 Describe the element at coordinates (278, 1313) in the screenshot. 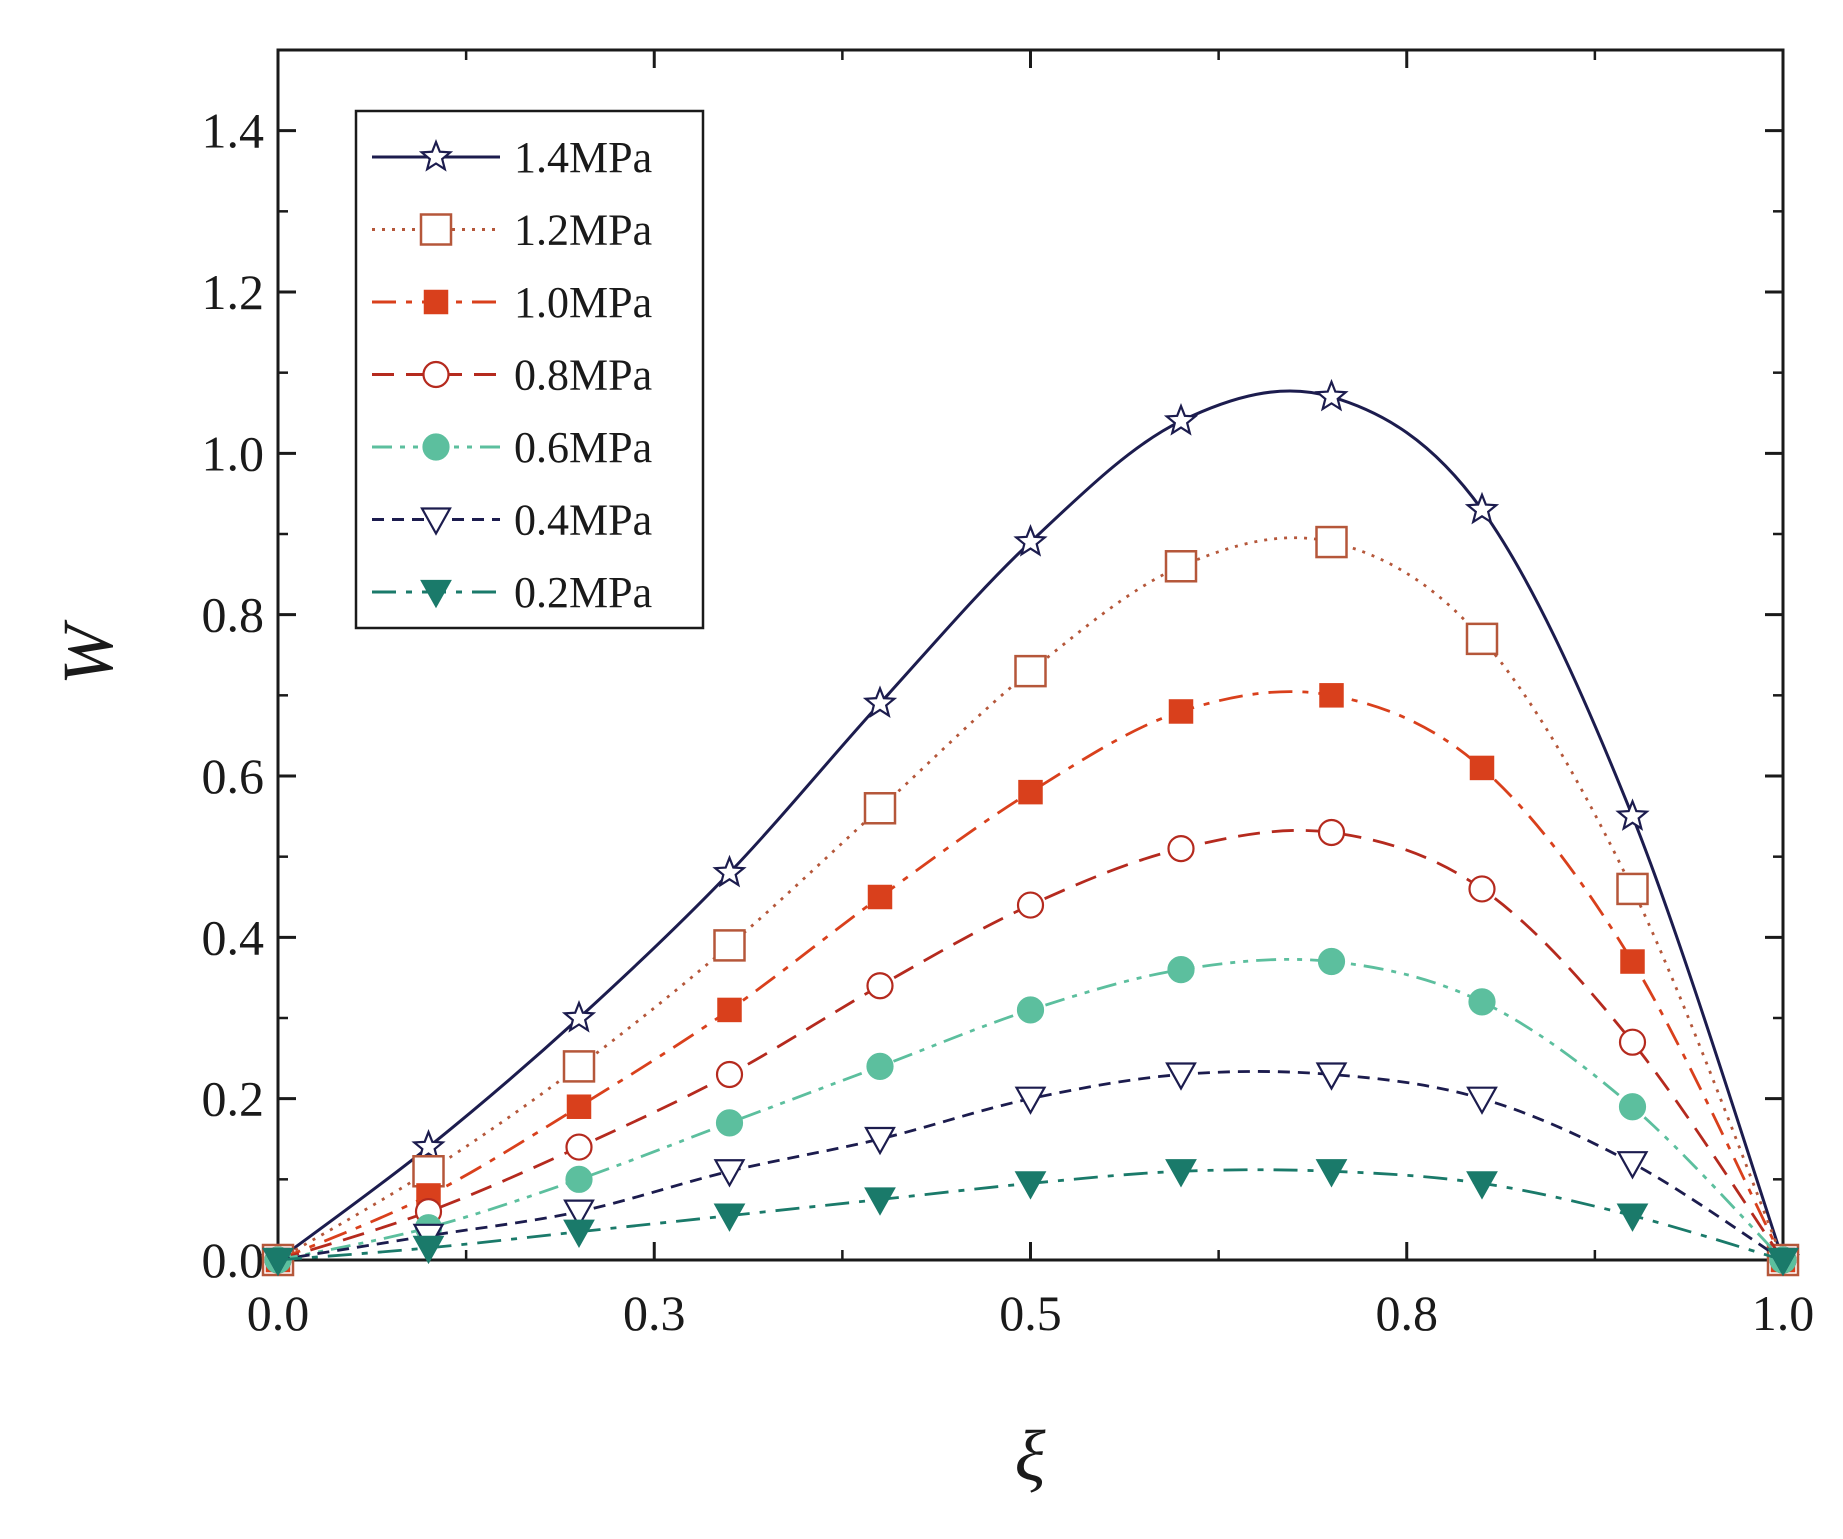

I see `x-tick-label: 0.0` at that location.